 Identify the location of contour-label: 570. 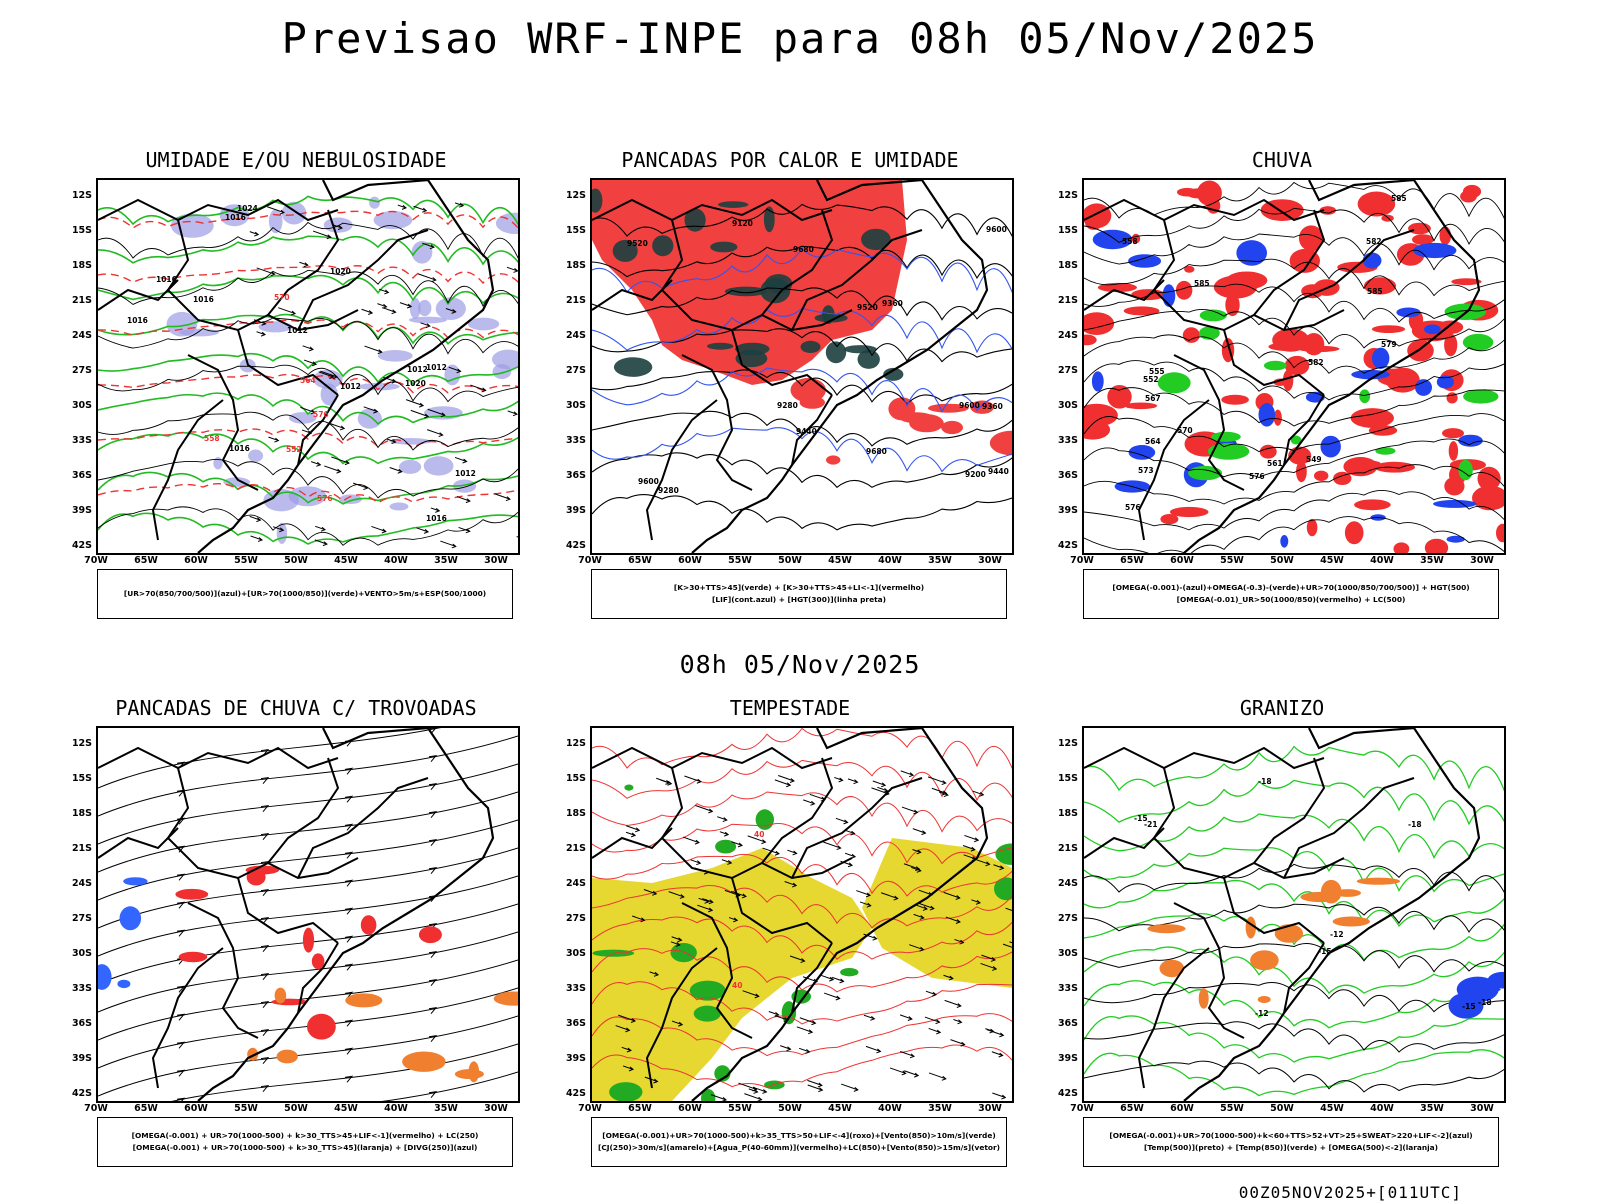
(282, 297).